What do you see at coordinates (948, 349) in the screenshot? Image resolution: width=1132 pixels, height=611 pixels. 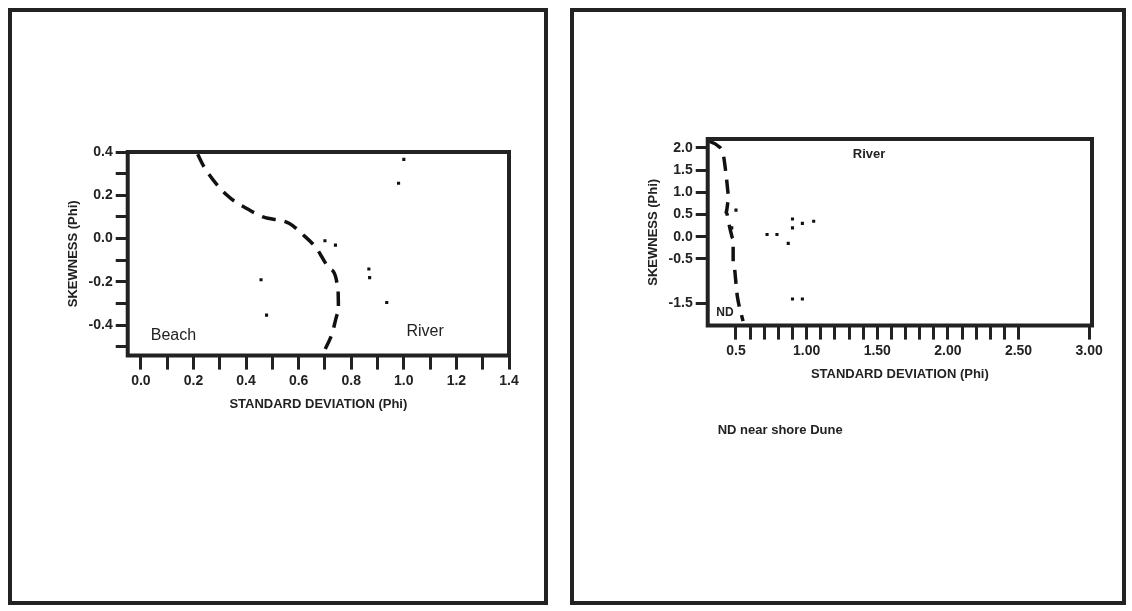 I see `x-tick-label: 2.00` at bounding box center [948, 349].